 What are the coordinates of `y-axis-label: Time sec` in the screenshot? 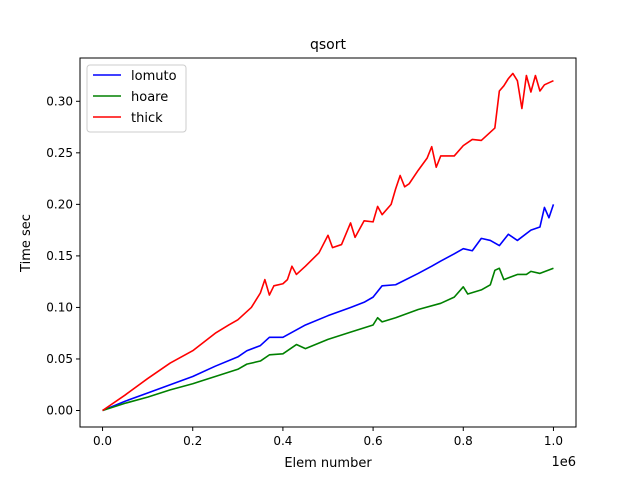 It's located at (26, 243).